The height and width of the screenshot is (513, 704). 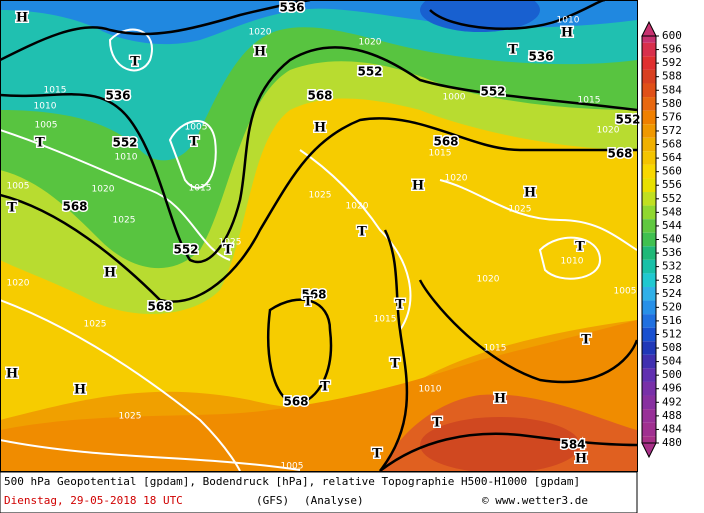 I want to click on colorbar-label: 556, so click(x=672, y=184).